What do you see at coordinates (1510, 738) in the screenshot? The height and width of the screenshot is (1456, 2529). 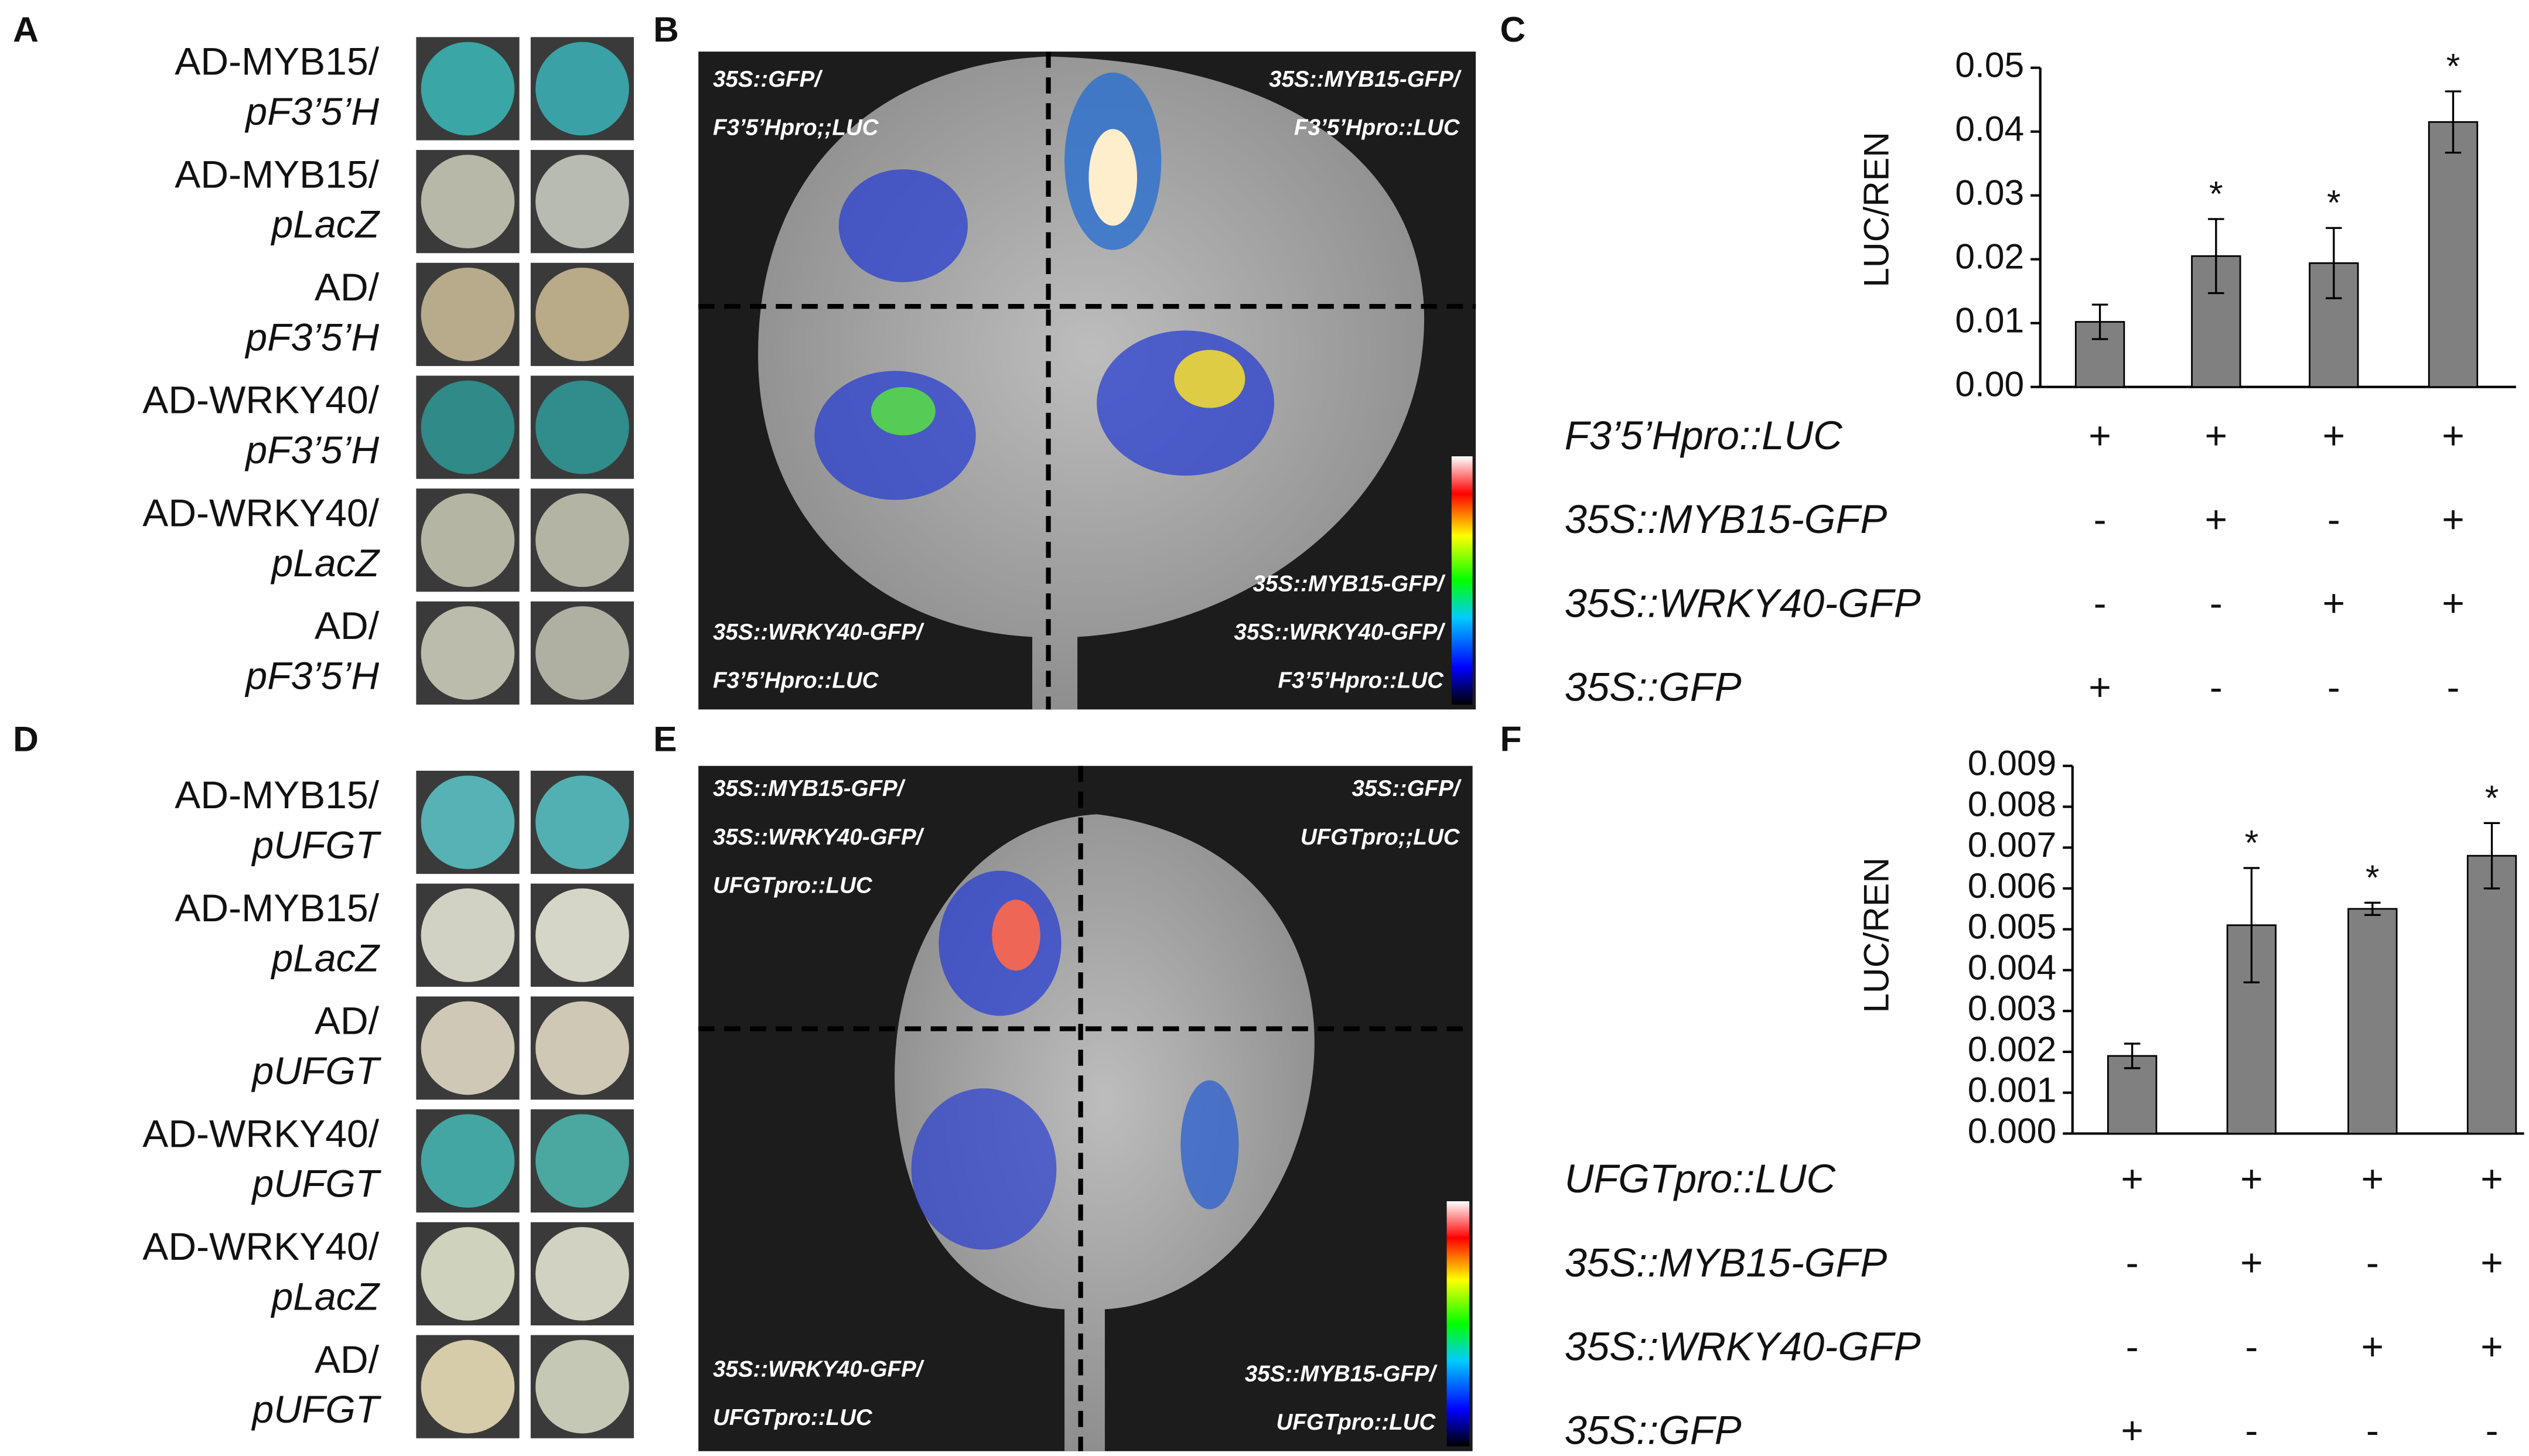 I see `panel-label: F` at bounding box center [1510, 738].